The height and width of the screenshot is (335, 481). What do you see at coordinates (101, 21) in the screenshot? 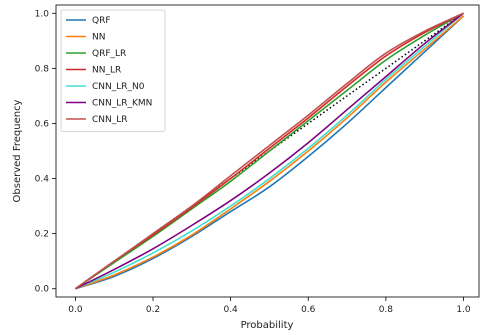
I see `legend-label: QRF` at bounding box center [101, 21].